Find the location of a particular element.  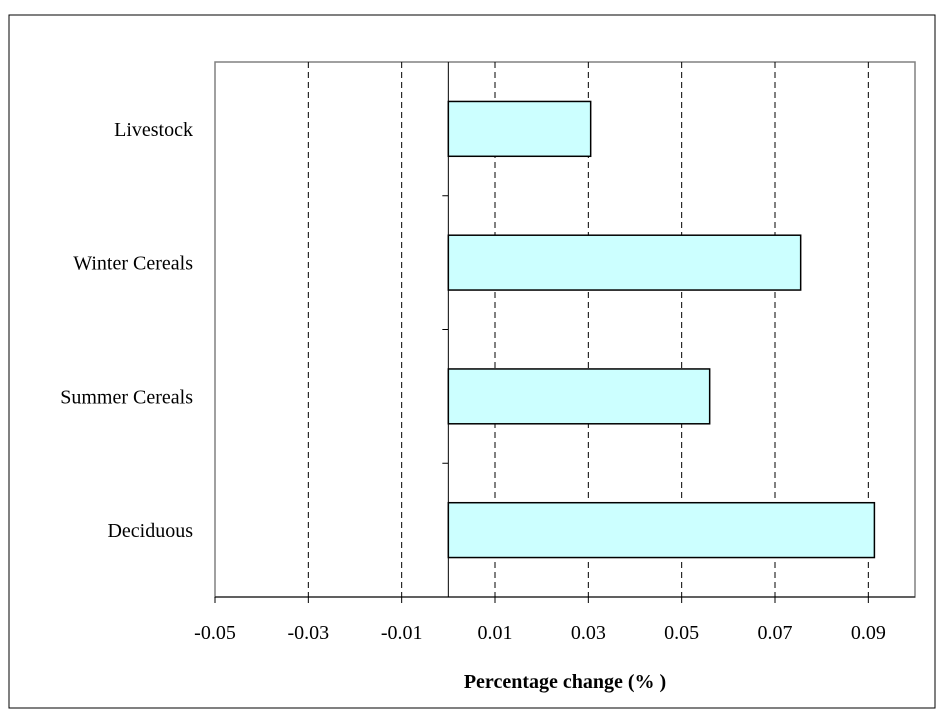

x-tick-label: -0.01 is located at coordinates (402, 633).